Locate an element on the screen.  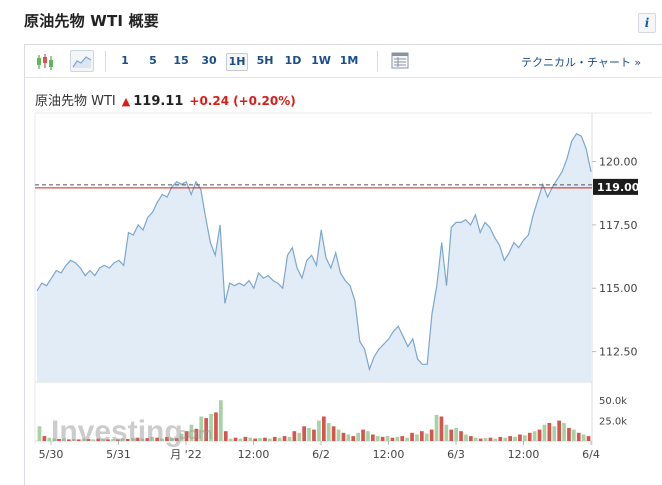
volume-tick-label: 50.0k is located at coordinates (613, 401).